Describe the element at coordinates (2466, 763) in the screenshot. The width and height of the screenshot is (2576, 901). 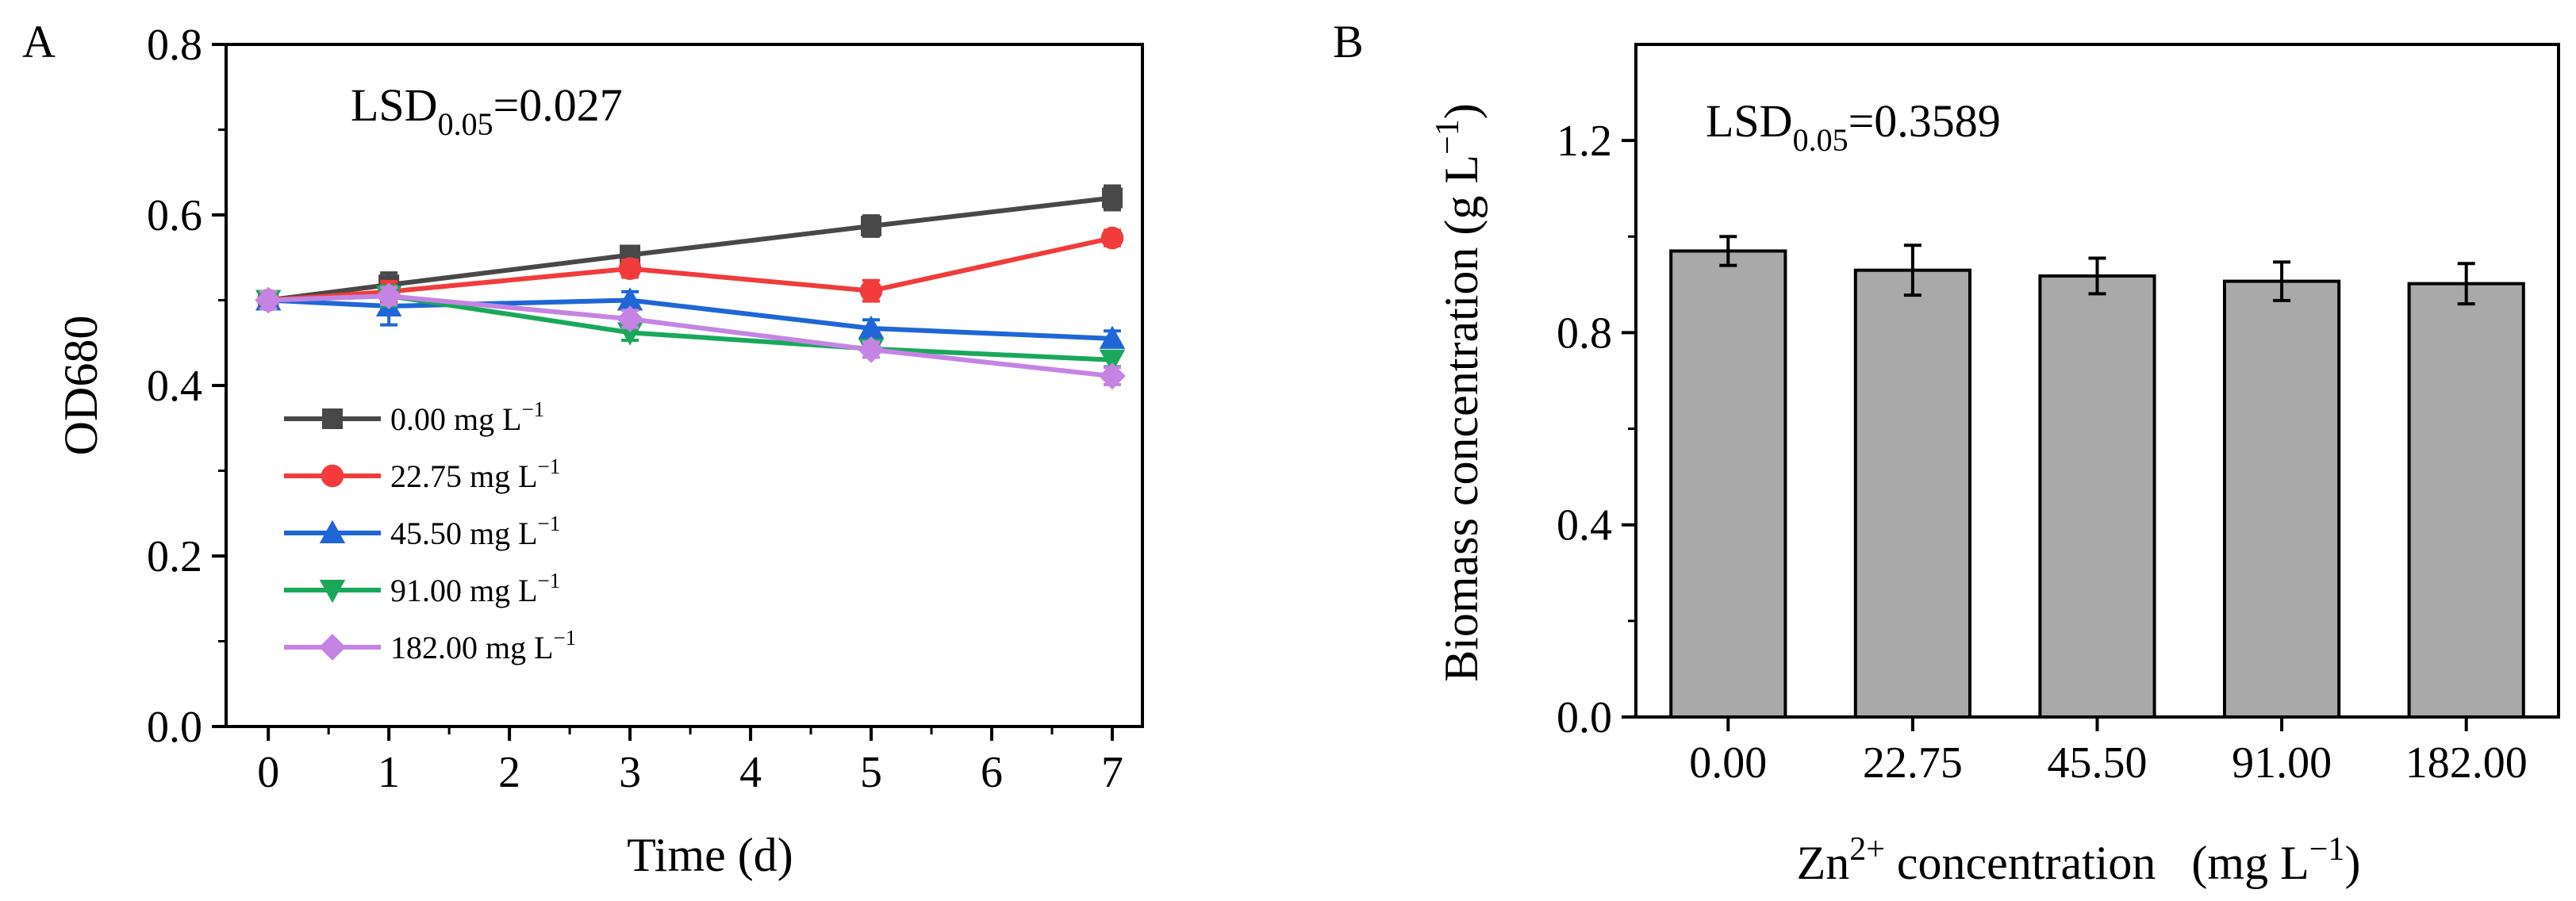
I see `panel-b-x-tick-label: 182.00` at that location.